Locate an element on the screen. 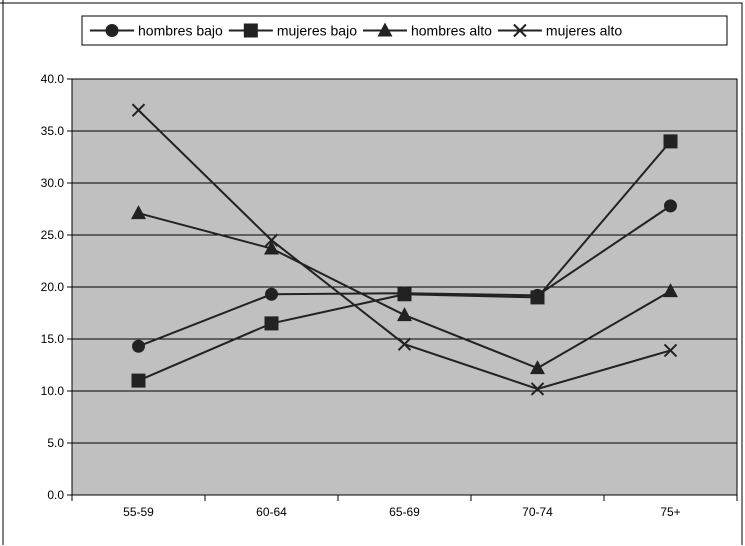 The image size is (745, 546). y-tick-label: 40.0 is located at coordinates (53, 79).